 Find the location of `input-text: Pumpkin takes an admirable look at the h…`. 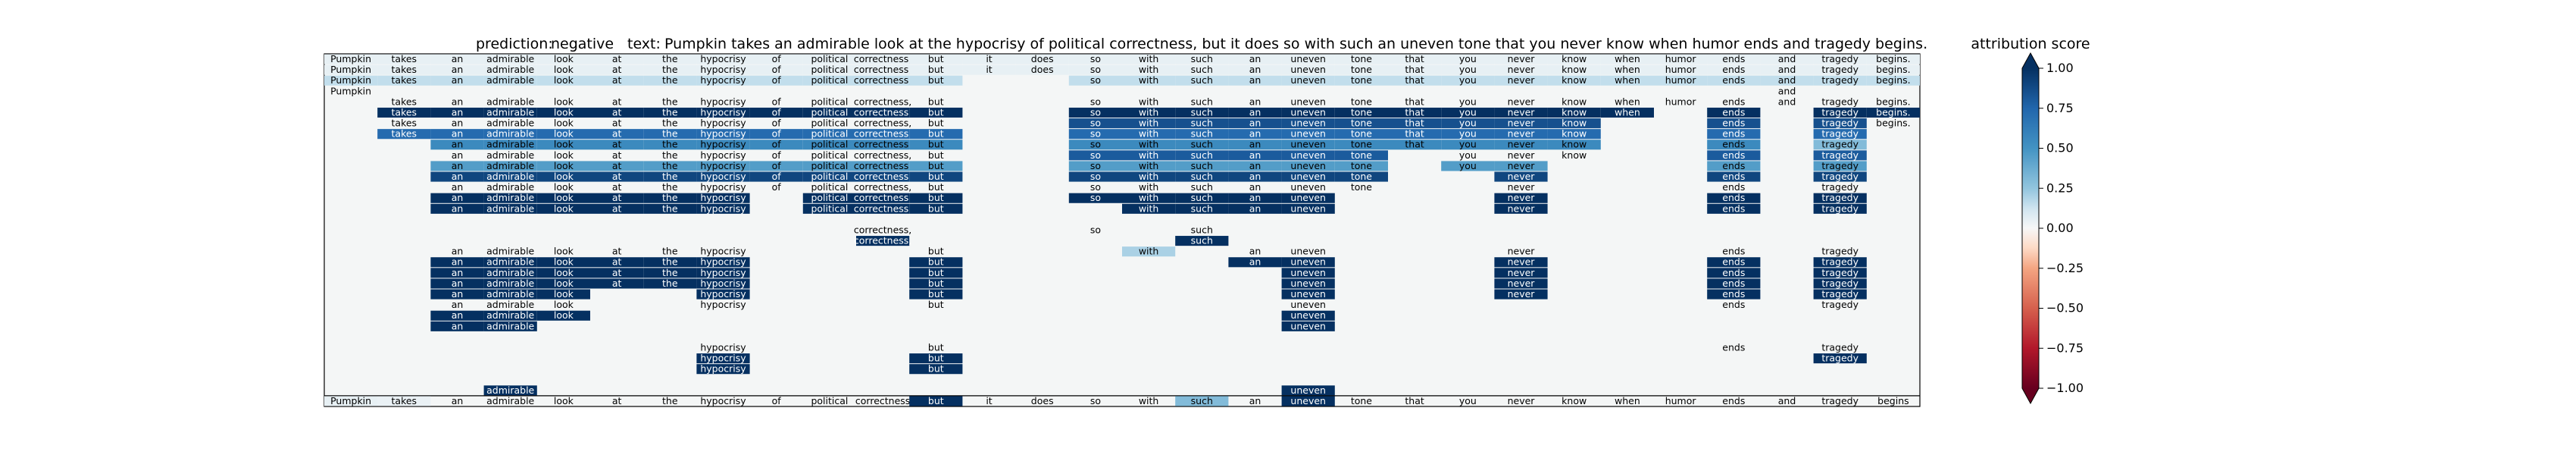

input-text: Pumpkin takes an admirable look at the h… is located at coordinates (1295, 44).